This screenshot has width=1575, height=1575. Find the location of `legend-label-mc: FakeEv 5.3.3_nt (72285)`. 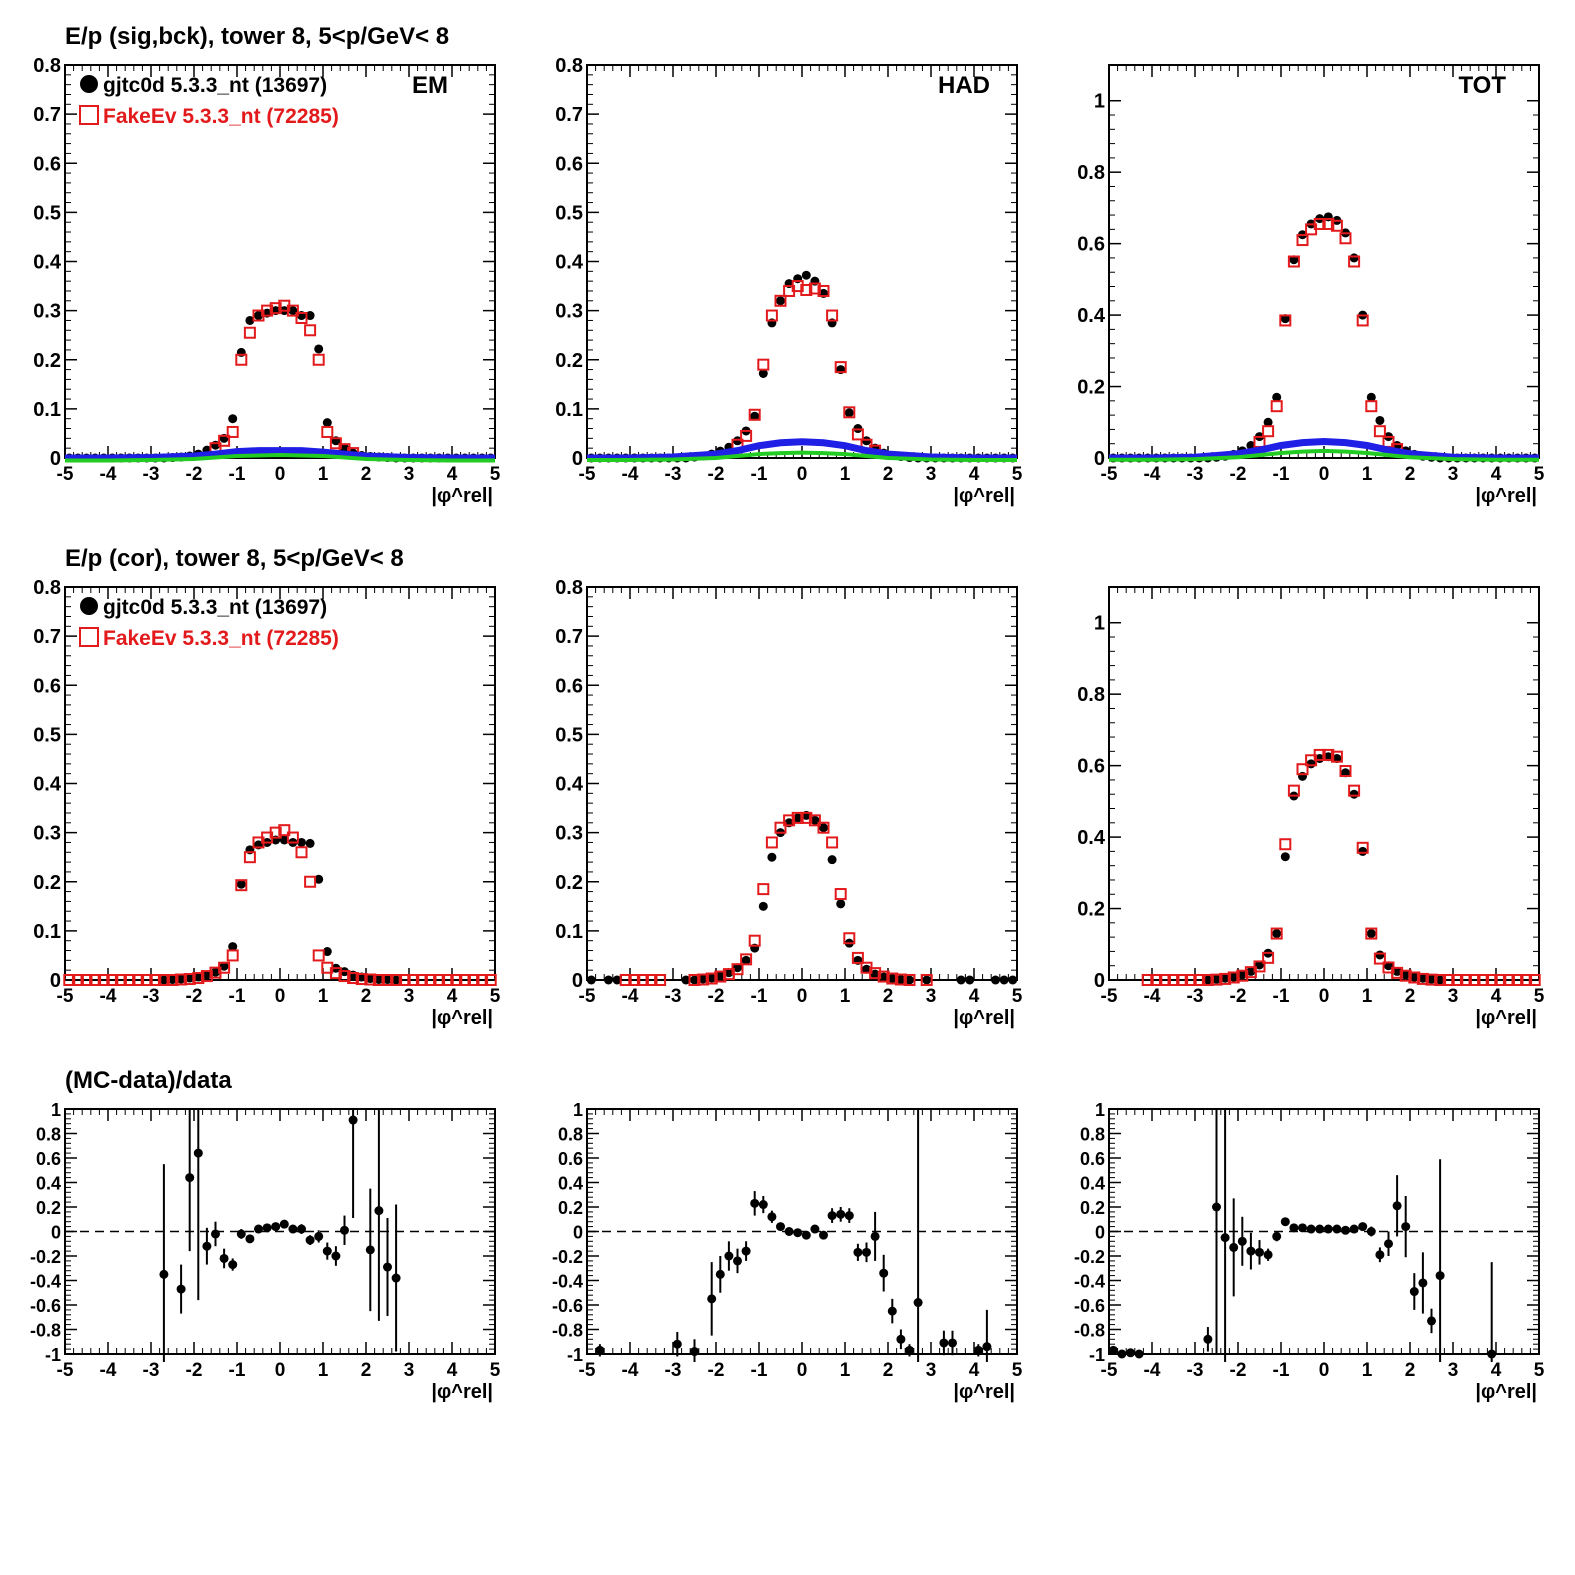

legend-label-mc: FakeEv 5.3.3_nt (72285) is located at coordinates (221, 638).